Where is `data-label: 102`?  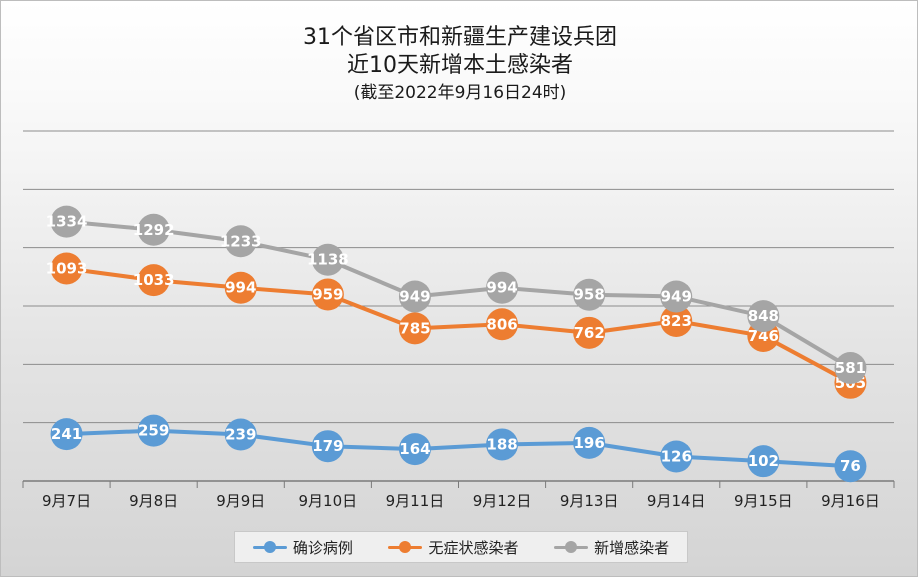
data-label: 102 is located at coordinates (763, 461).